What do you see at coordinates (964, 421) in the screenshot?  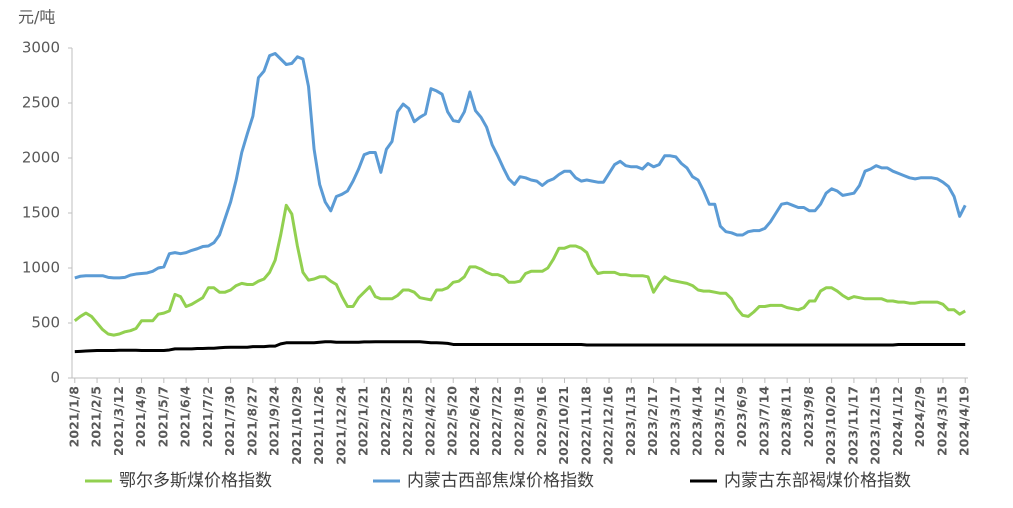 I see `x-tick-label: 2024/4/19` at bounding box center [964, 421].